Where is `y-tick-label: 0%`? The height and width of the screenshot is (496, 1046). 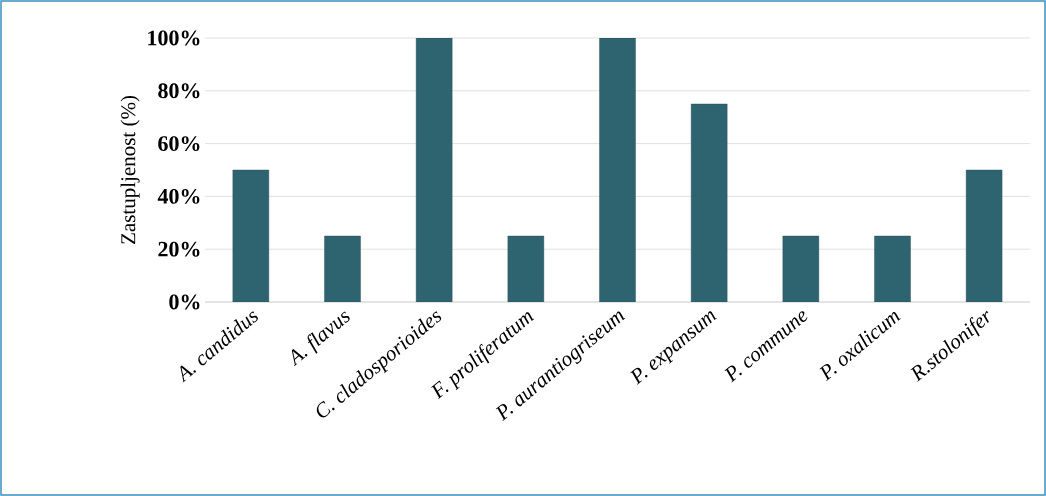
y-tick-label: 0% is located at coordinates (184, 302).